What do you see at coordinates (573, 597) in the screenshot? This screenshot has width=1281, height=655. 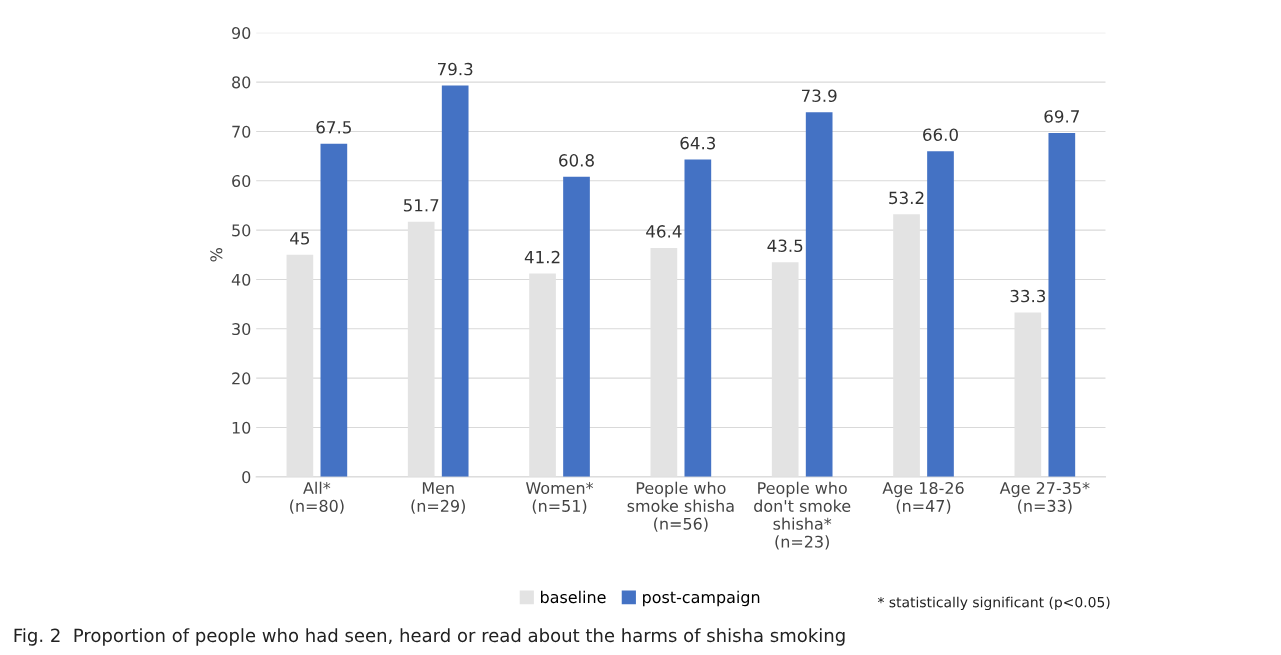 I see `legend-label: baseline` at bounding box center [573, 597].